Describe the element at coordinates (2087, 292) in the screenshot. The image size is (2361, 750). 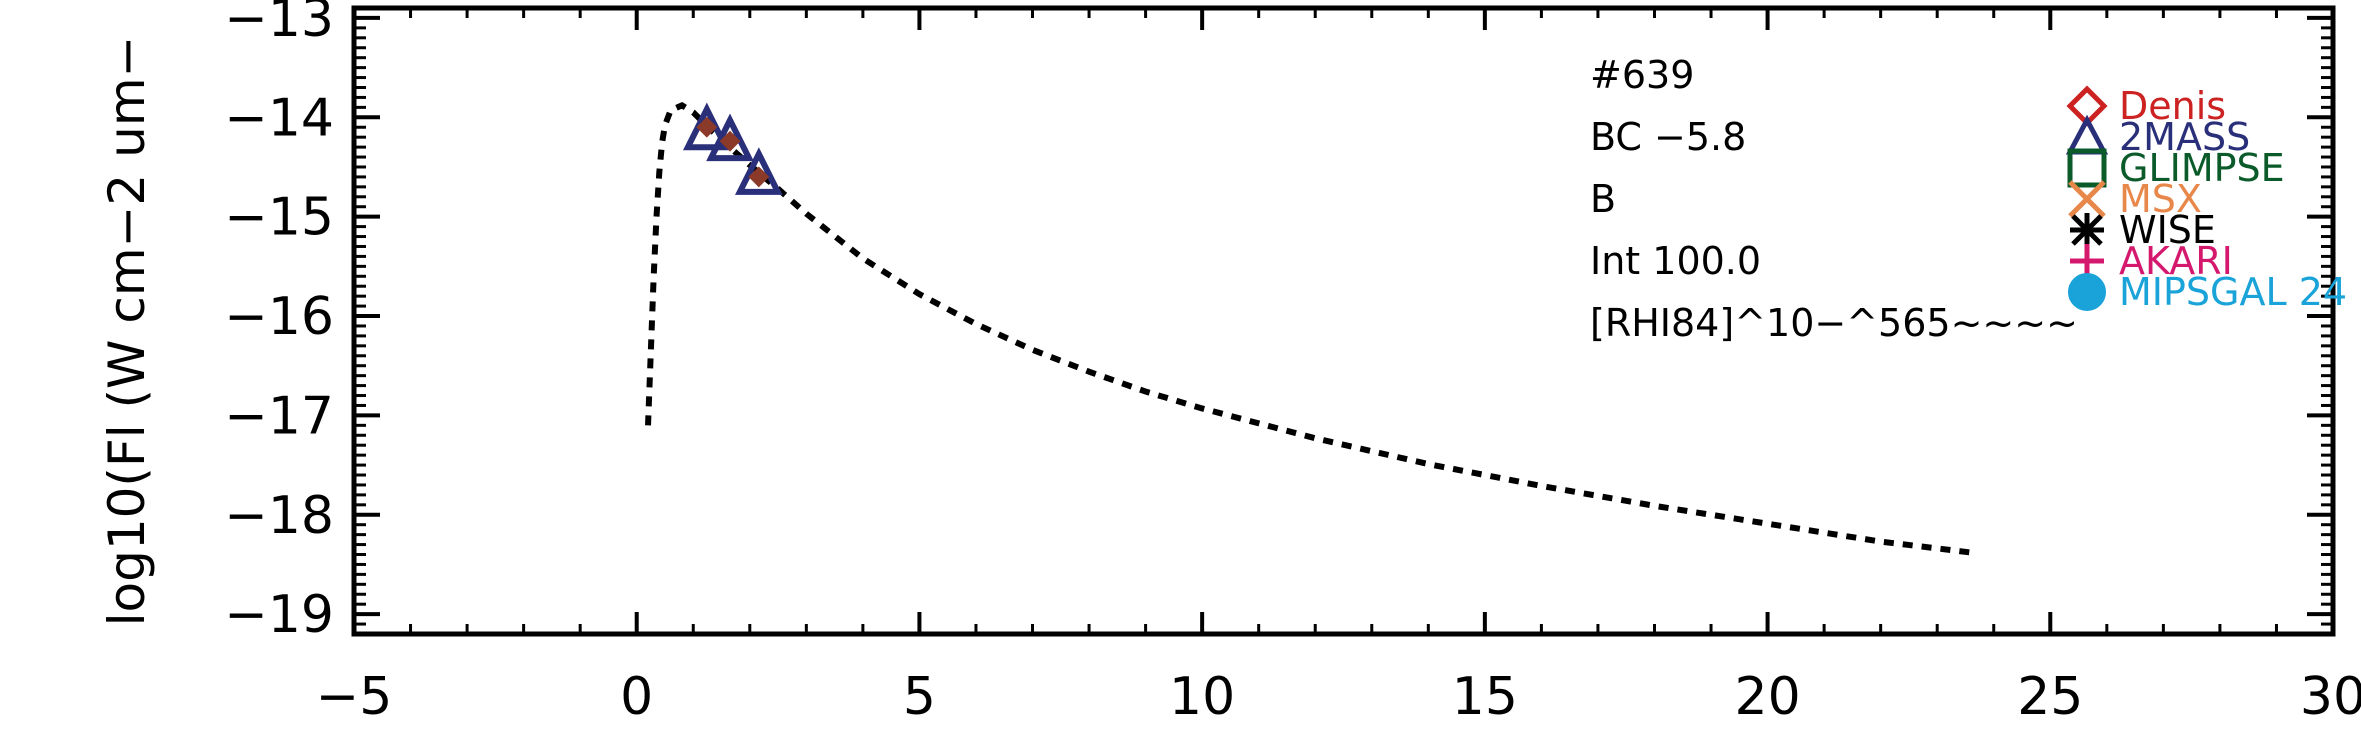
I see `circle-icon` at that location.